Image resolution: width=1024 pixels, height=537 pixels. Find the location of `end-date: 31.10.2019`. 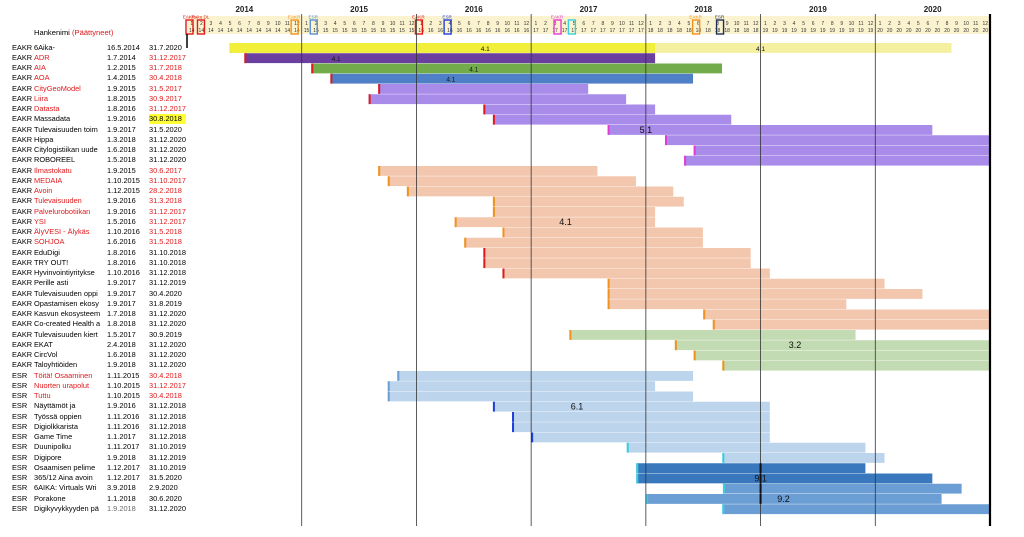

end-date: 31.10.2019 is located at coordinates (167, 467).